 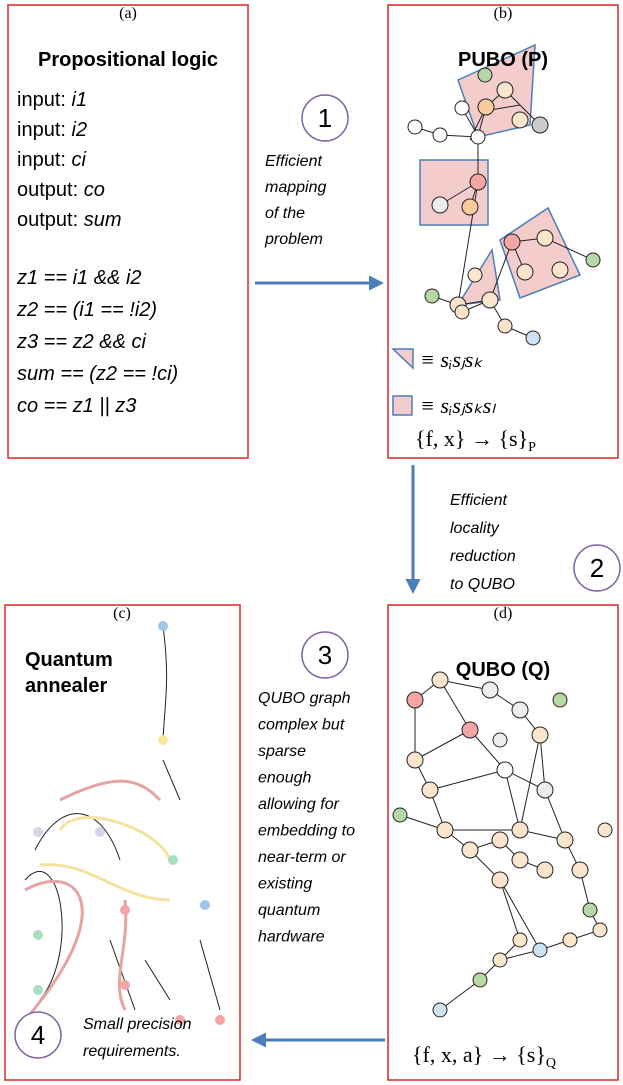 I want to click on embedding-graph, so click(x=124, y=823).